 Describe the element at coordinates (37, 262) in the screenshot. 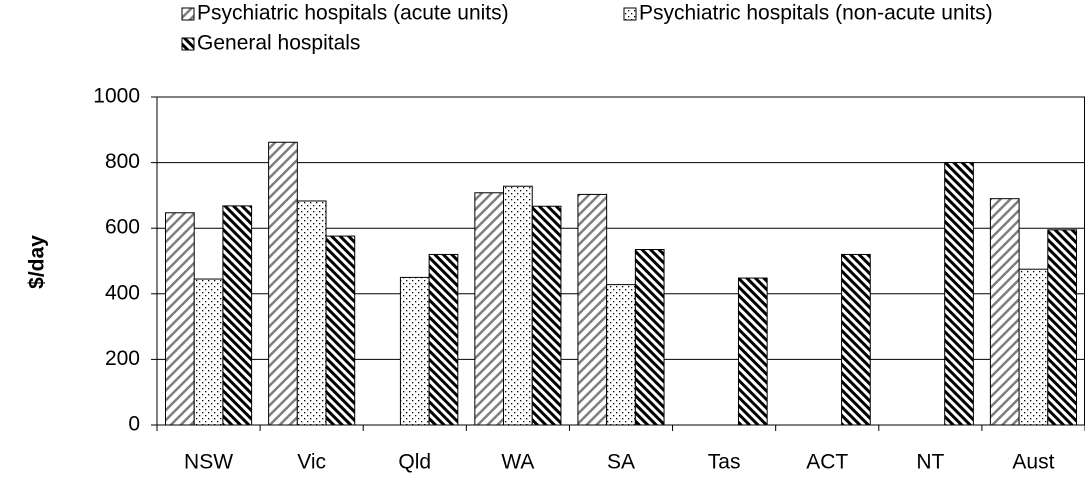

I see `y-axis-label: $/day` at that location.